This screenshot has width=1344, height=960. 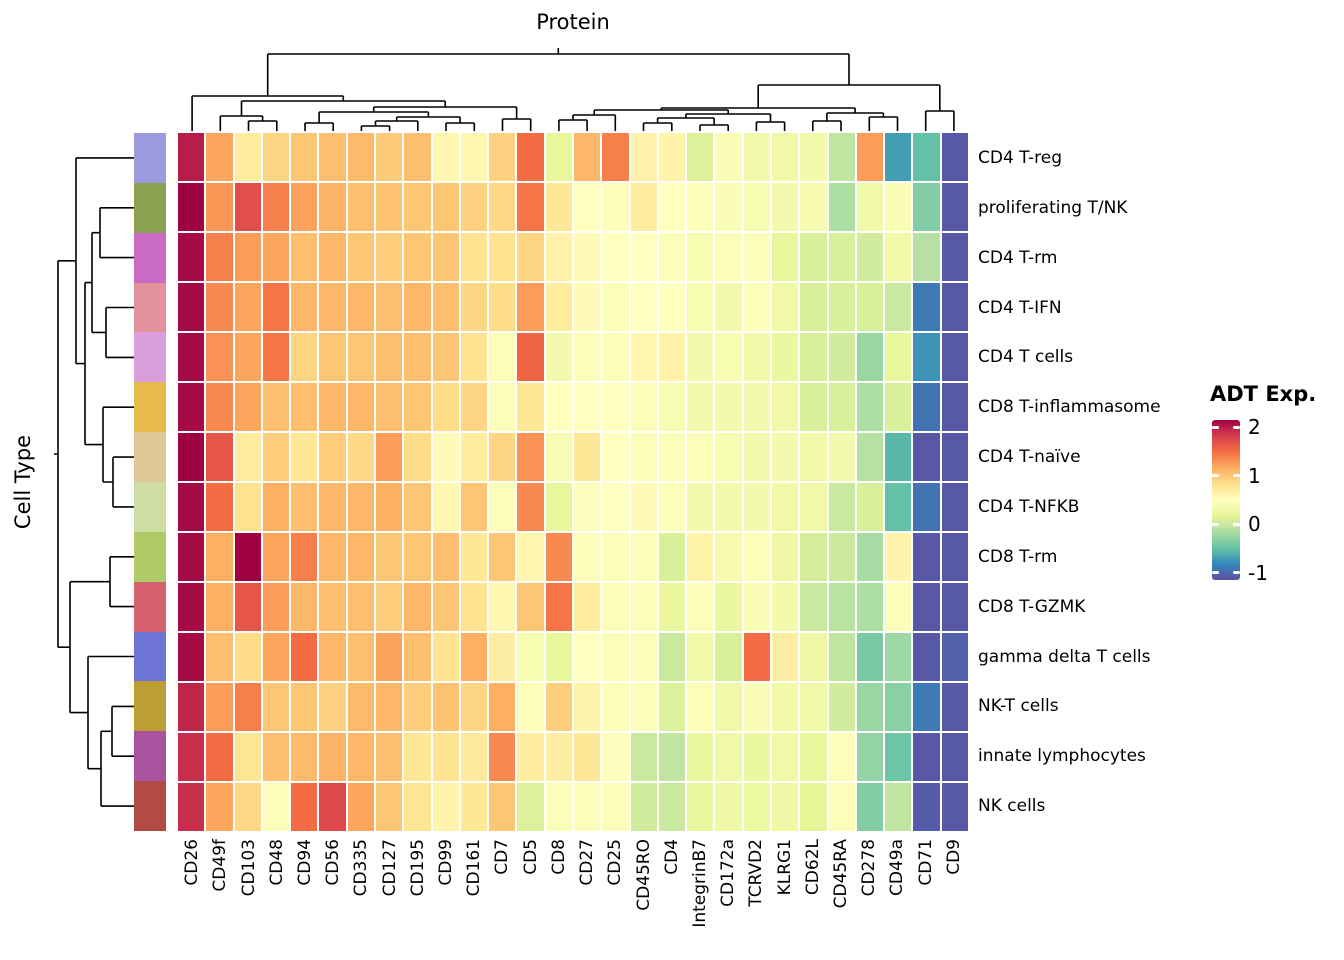 What do you see at coordinates (1053, 207) in the screenshot?
I see `row-label: proliferating T/NK` at bounding box center [1053, 207].